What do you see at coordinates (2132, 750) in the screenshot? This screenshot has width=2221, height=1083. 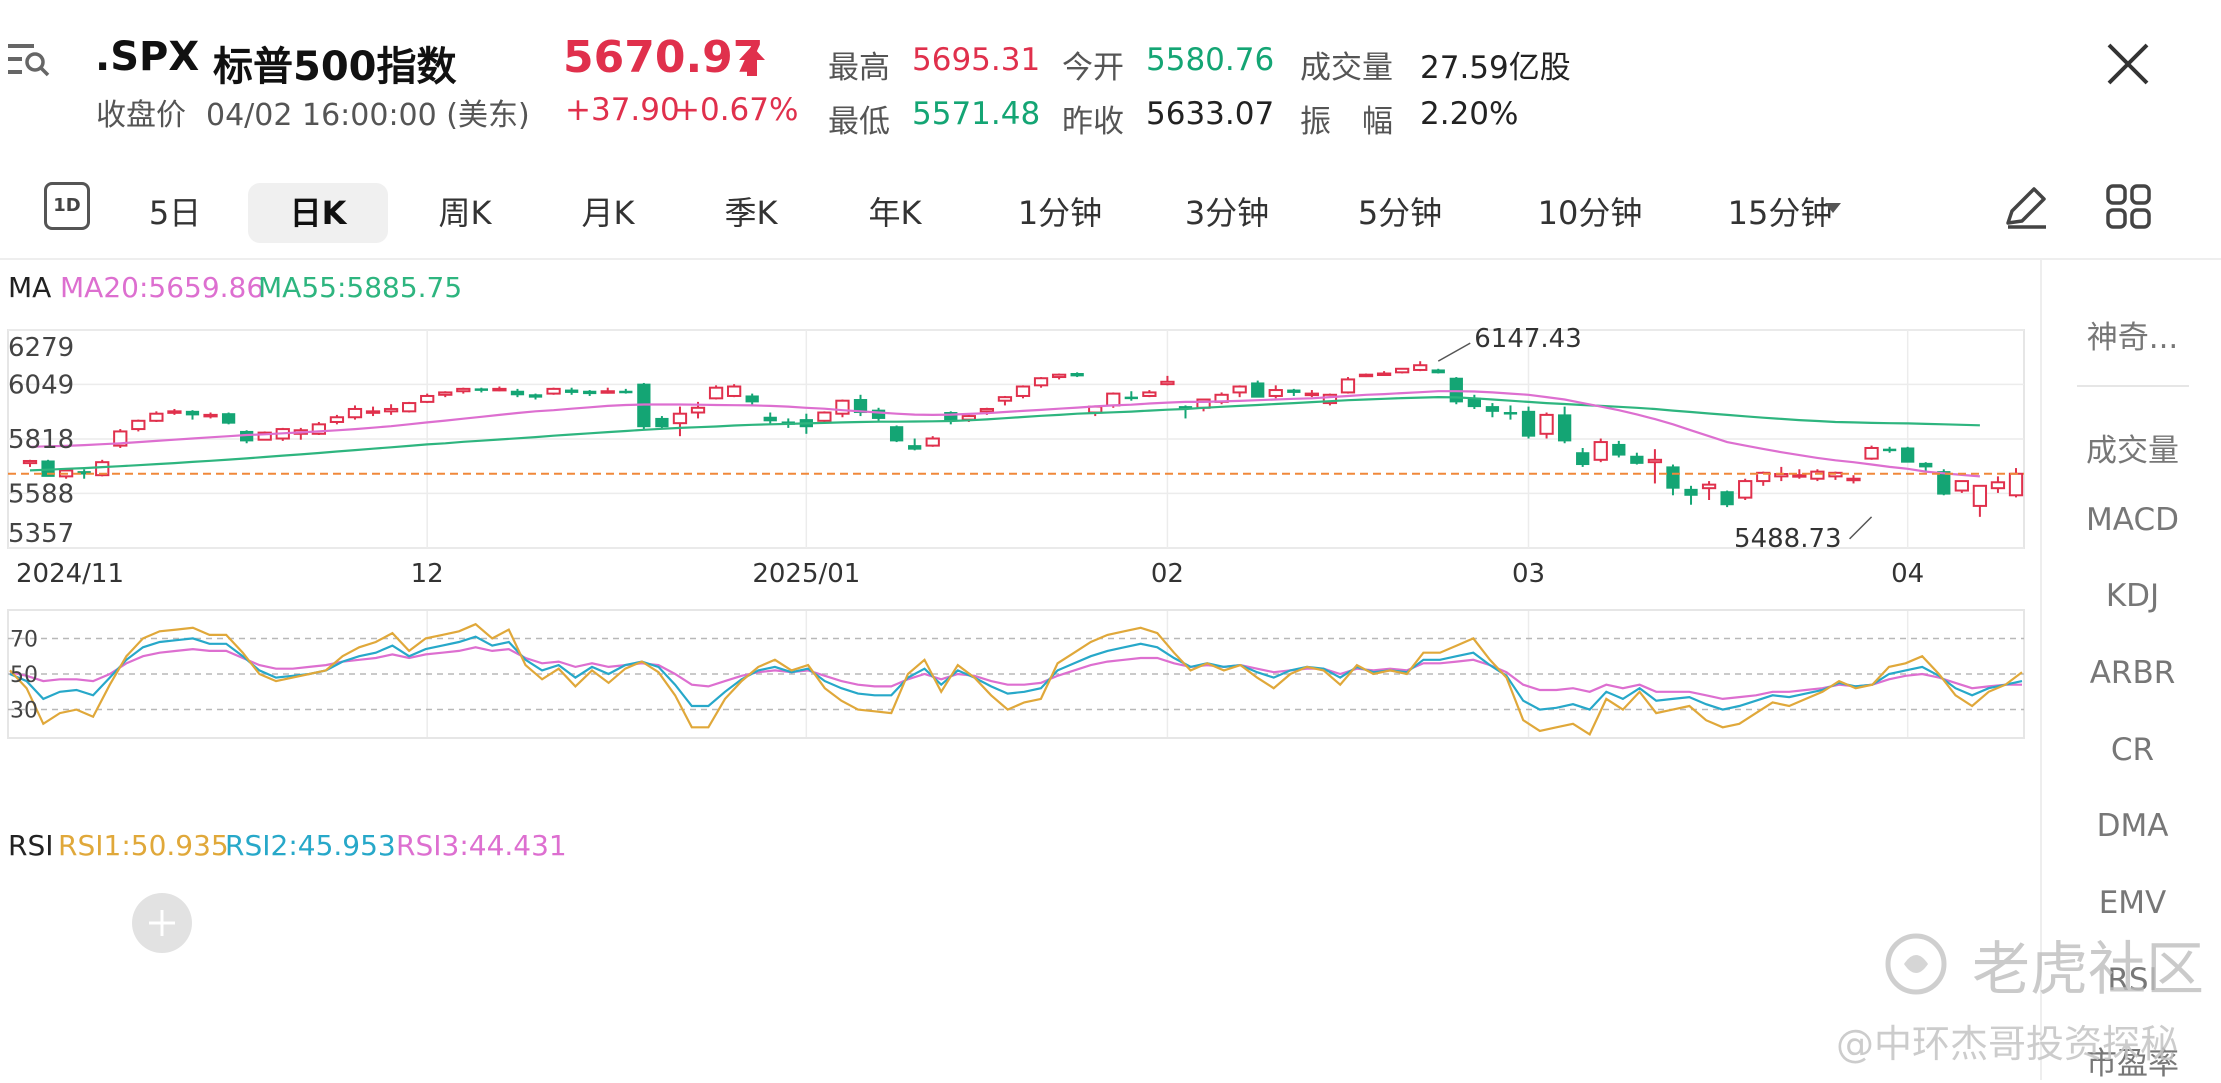 I see `indicator-cr: CR` at bounding box center [2132, 750].